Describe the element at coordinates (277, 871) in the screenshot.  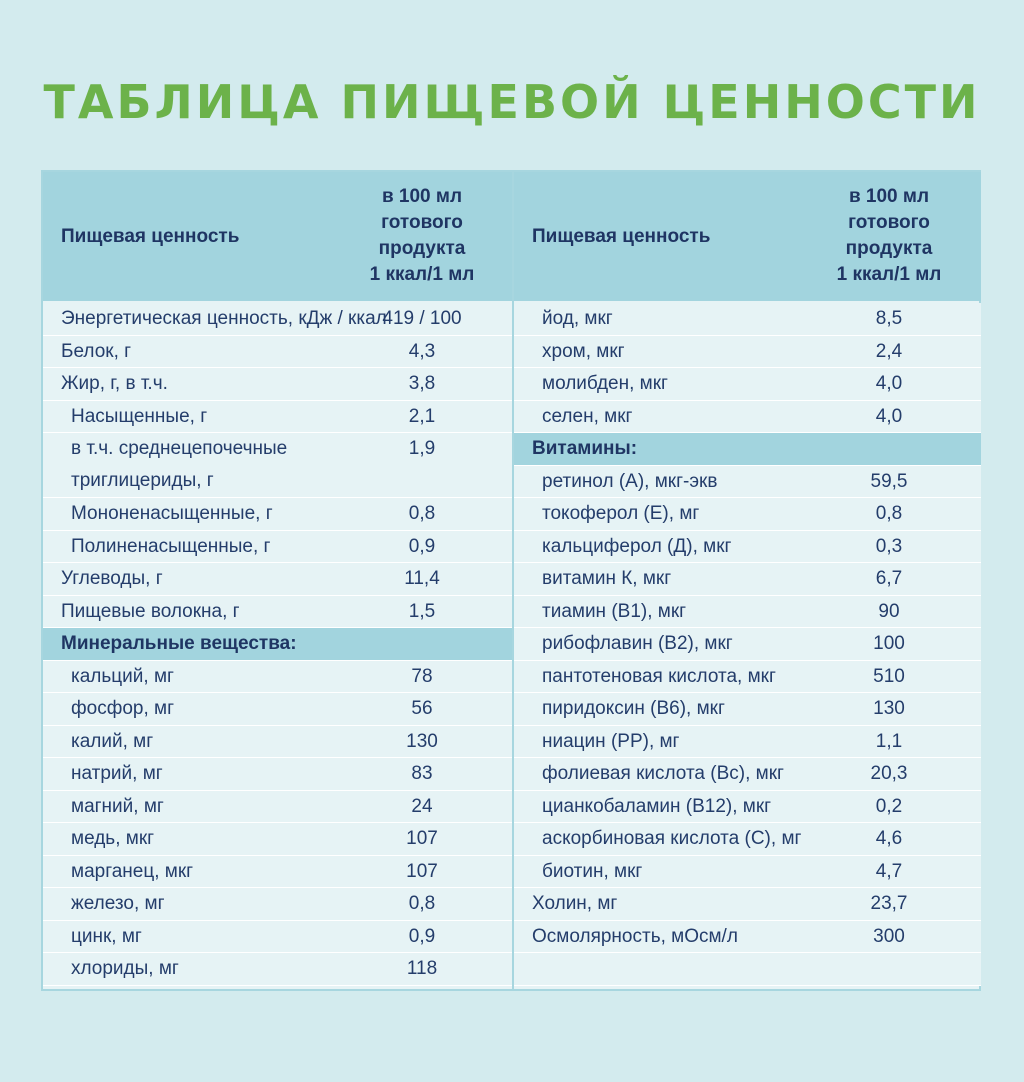
I see `table-row: марганец, мкг 107` at that location.